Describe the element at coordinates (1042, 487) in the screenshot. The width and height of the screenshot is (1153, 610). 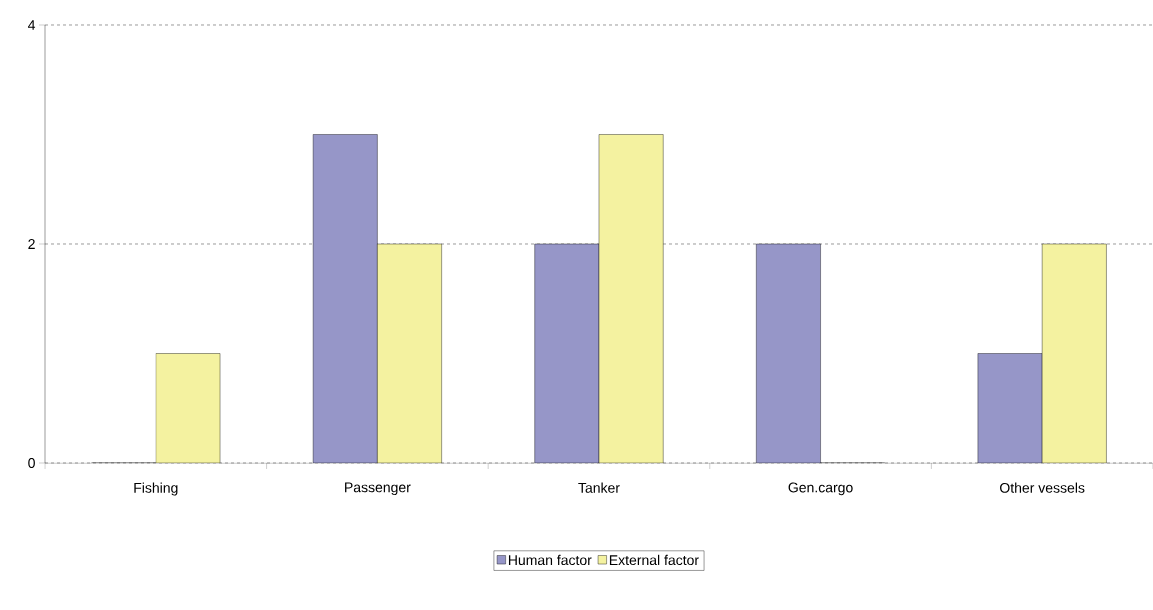
I see `x-tick-label: Other vessels` at that location.